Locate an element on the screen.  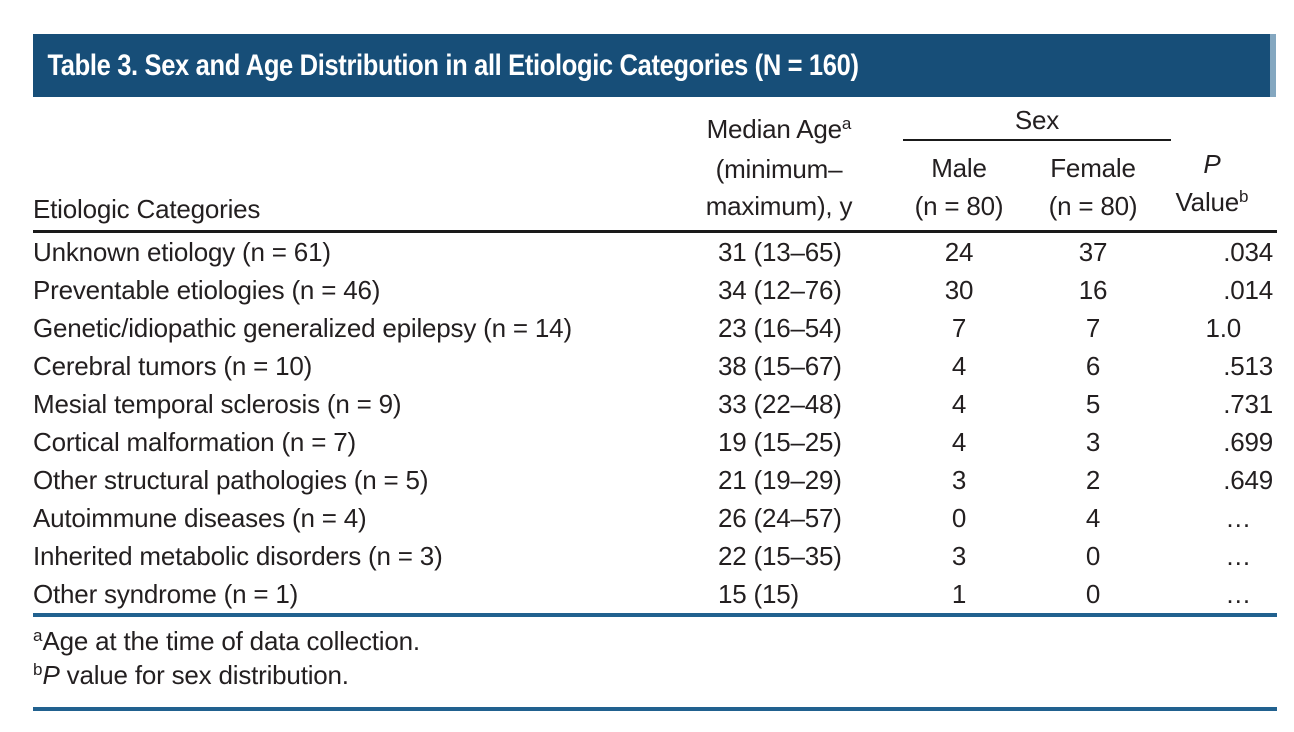
category-cell: Mesial temporal sclerosis (n = 9) is located at coordinates (217, 404).